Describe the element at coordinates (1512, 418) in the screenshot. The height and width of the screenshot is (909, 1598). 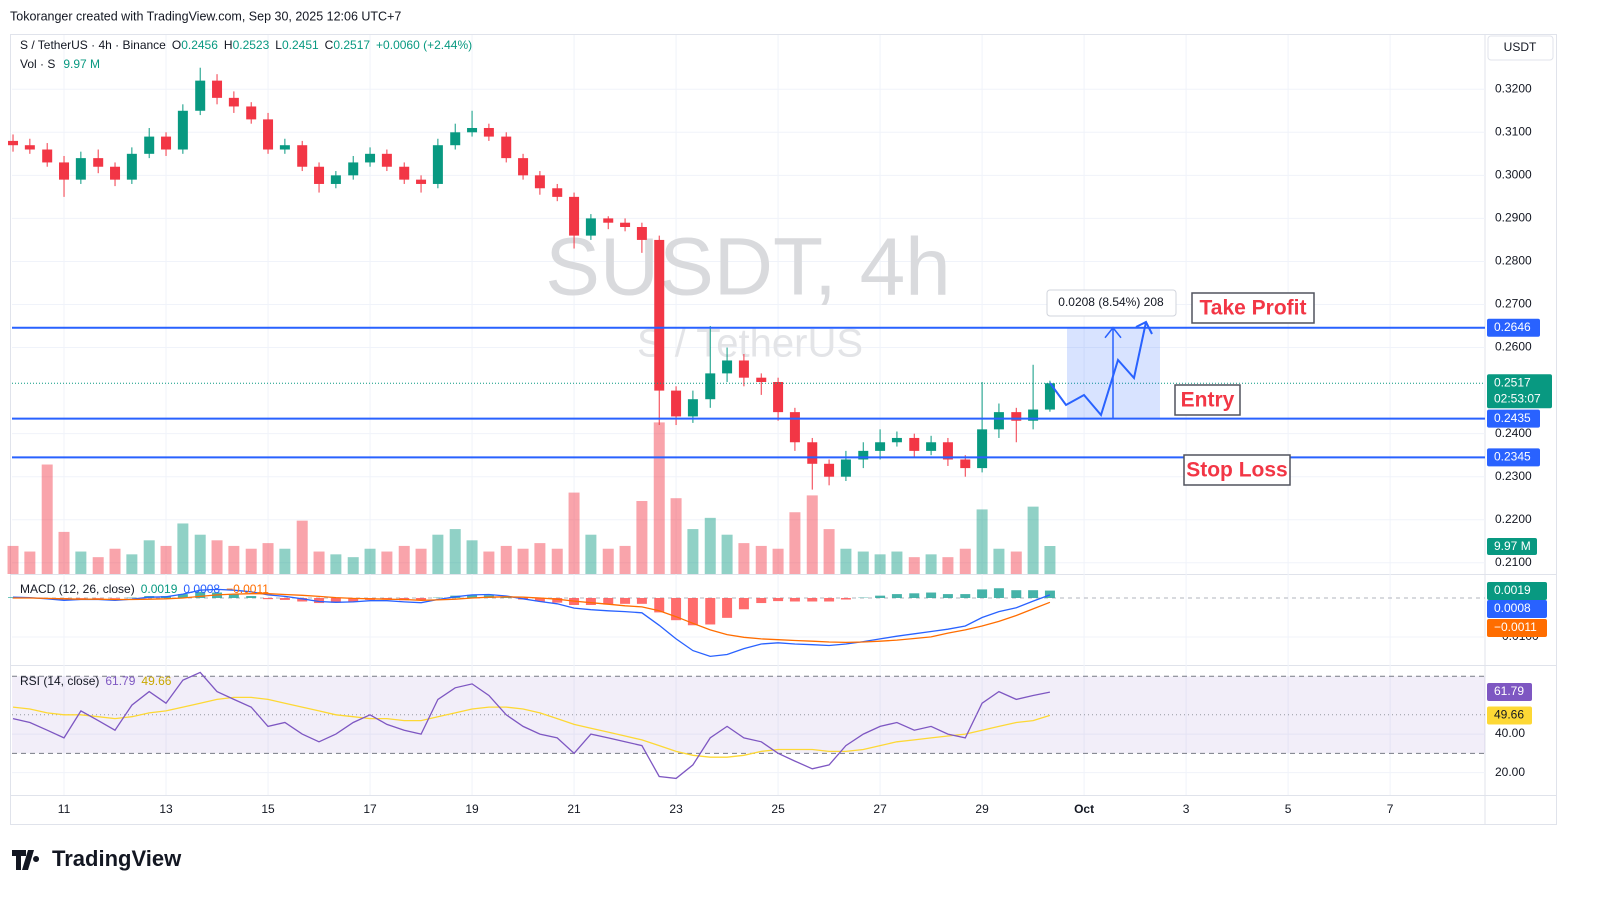
I see `level-label: 0.2435` at that location.